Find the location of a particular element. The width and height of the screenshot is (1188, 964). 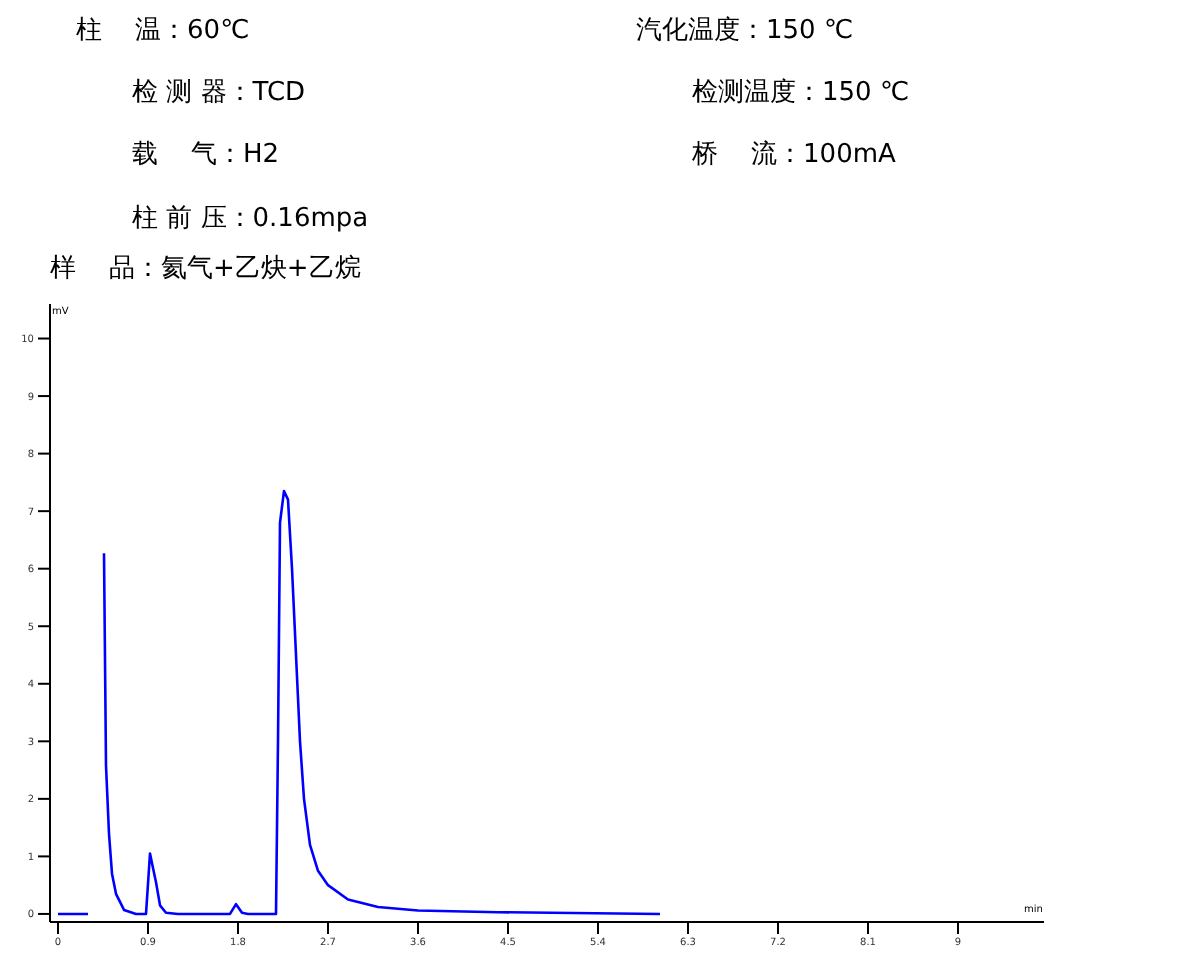

text: 桥 流：100mA is located at coordinates (794, 155).